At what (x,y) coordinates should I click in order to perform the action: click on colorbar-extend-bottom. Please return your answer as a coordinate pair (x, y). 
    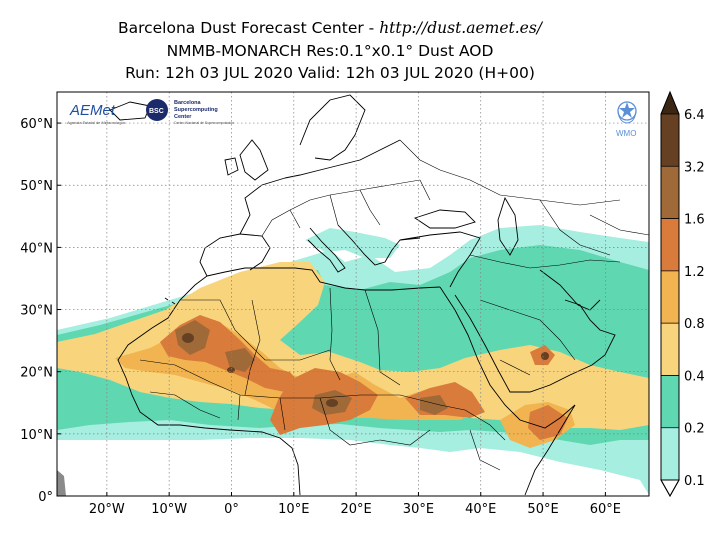
    Looking at the image, I should click on (670, 488).